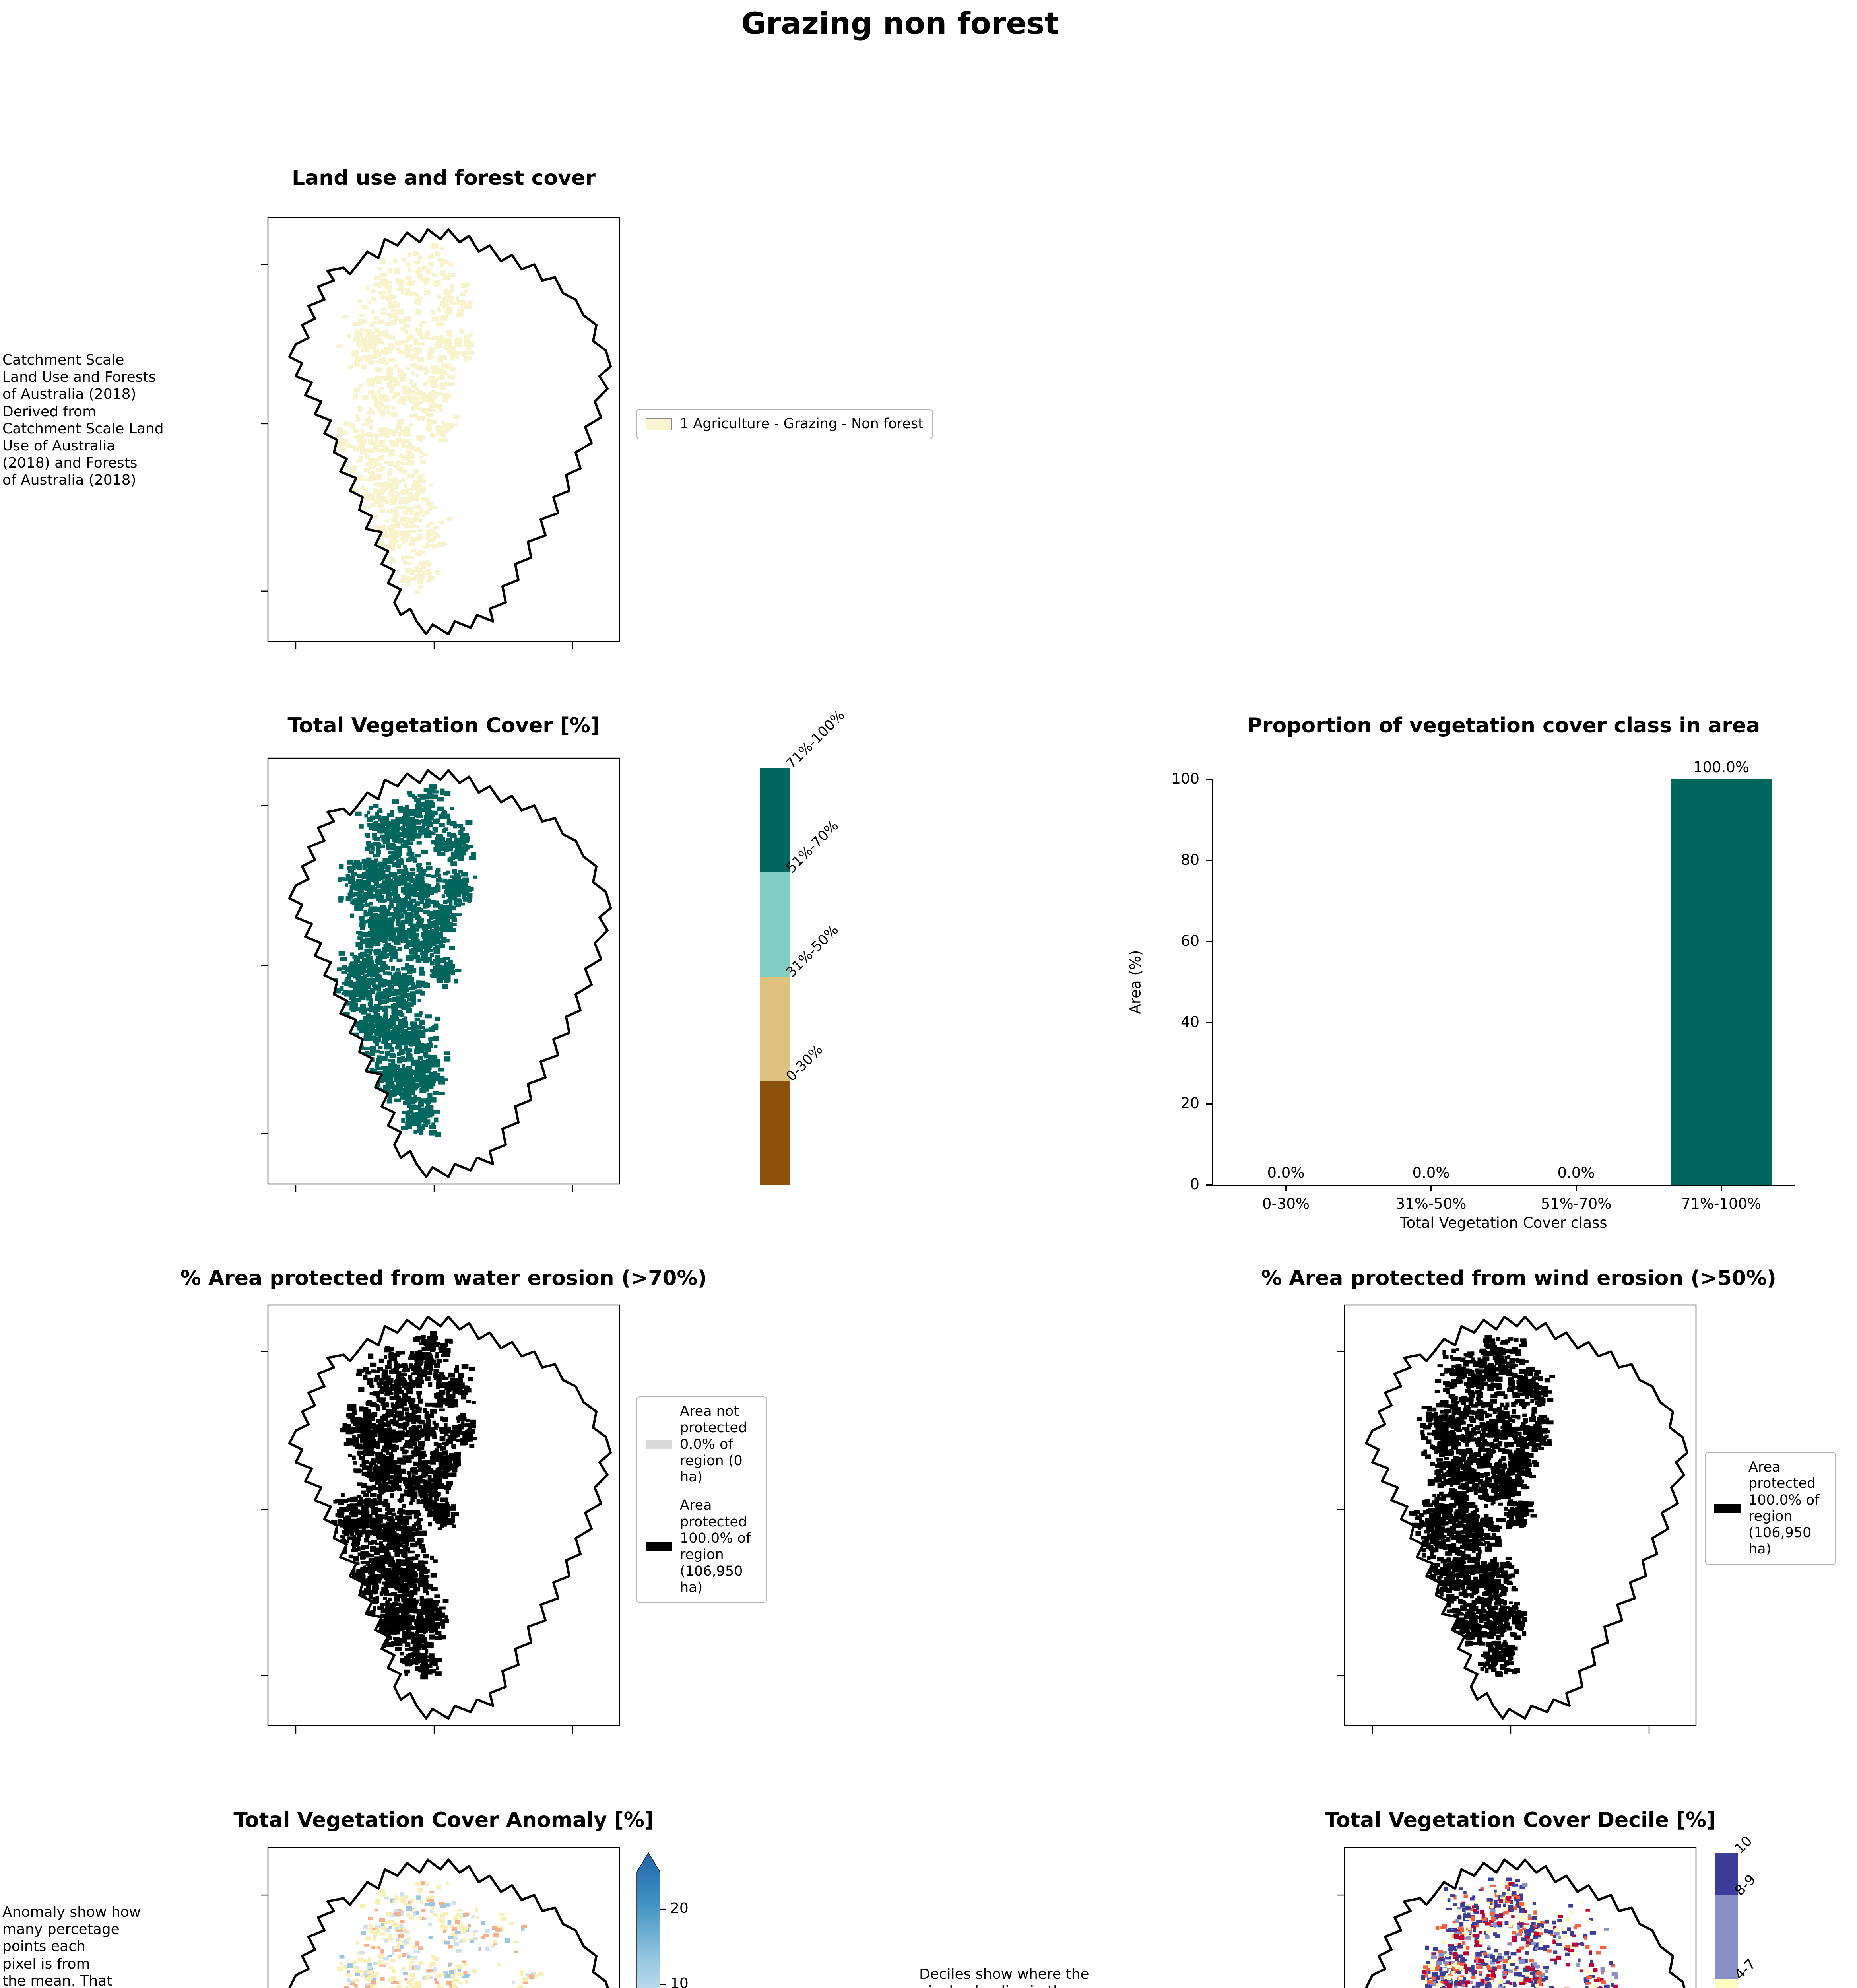 This screenshot has height=1988, width=1857. Describe the element at coordinates (444, 178) in the screenshot. I see `panel-title-land-use: Land use and forest cover` at that location.